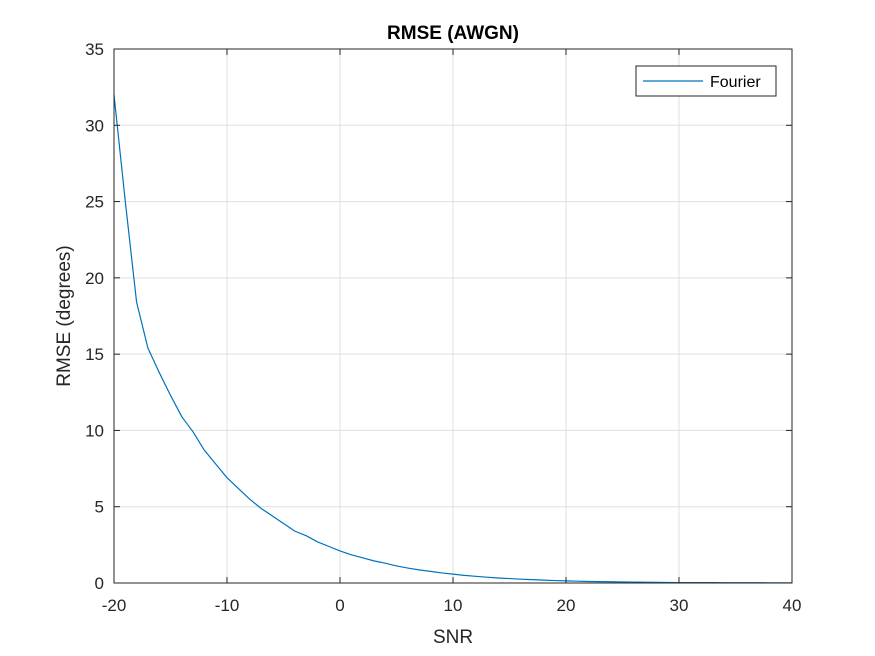  Describe the element at coordinates (453, 605) in the screenshot. I see `x-tick-label: 10` at that location.